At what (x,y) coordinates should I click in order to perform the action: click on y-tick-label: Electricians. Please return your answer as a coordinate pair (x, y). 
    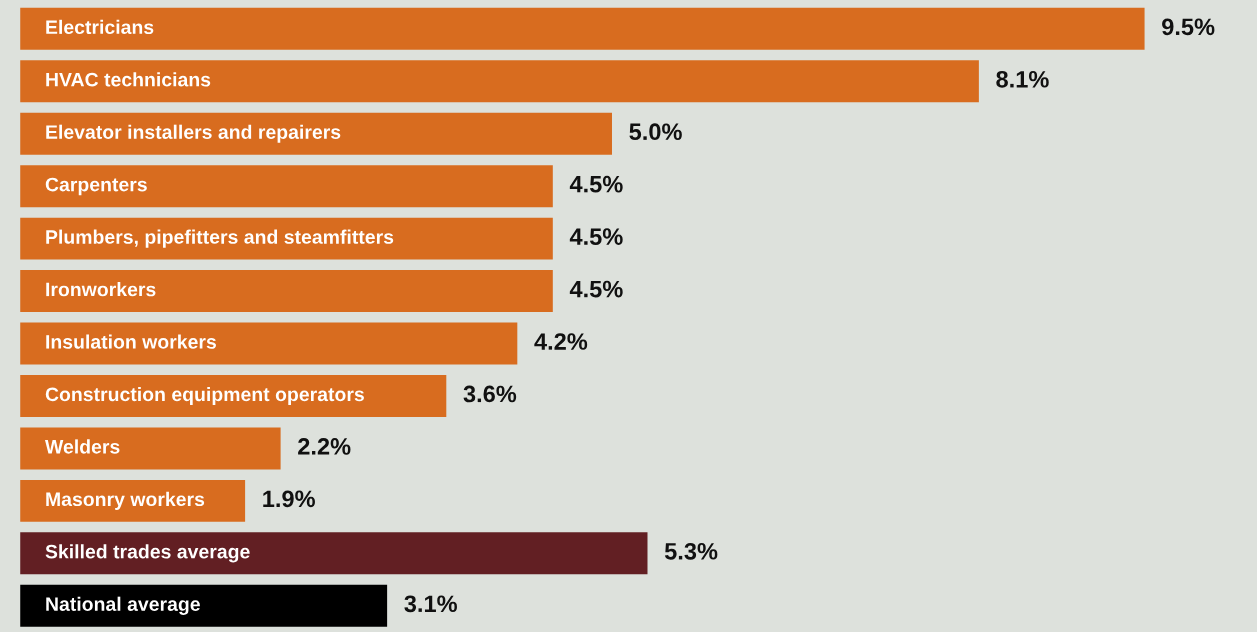
    Looking at the image, I should click on (100, 27).